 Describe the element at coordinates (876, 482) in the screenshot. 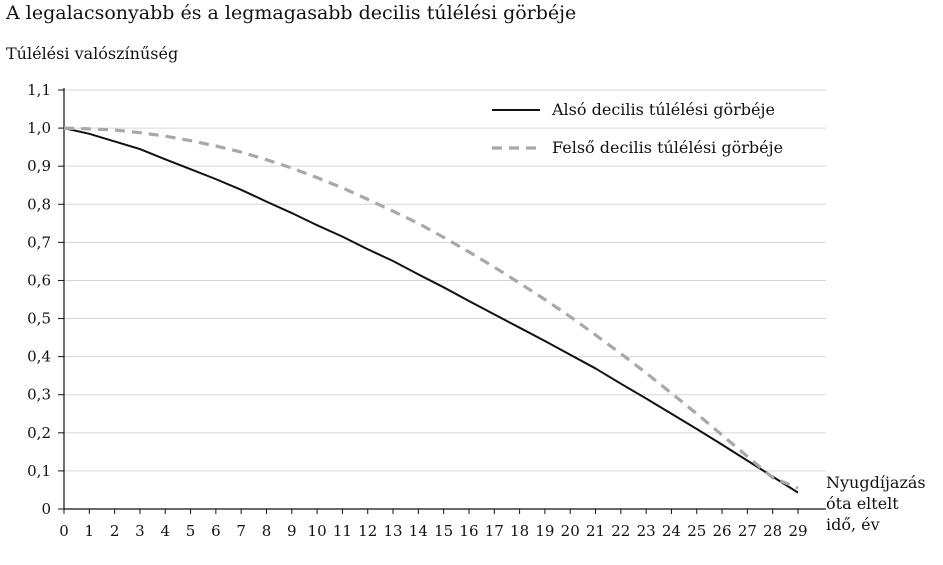

I see `x-axis-label-line-1: Nyugdíjazás` at that location.